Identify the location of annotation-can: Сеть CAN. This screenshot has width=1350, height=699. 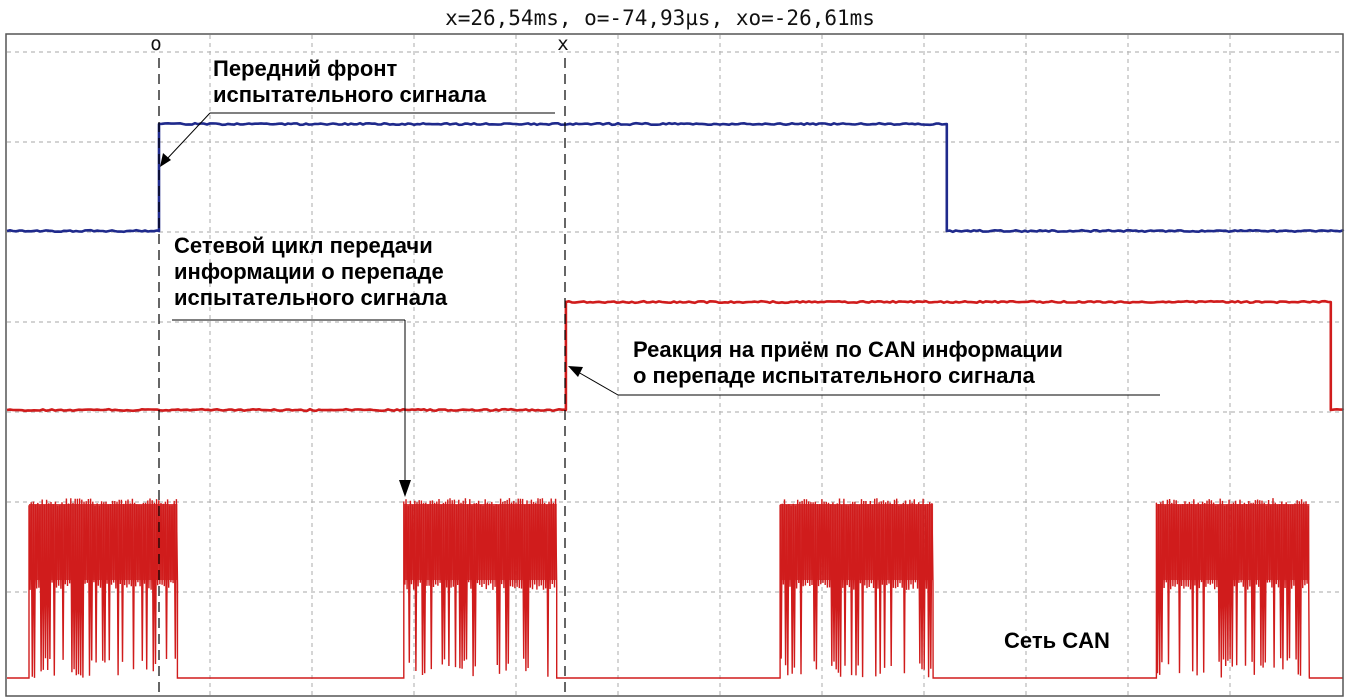
(1057, 640).